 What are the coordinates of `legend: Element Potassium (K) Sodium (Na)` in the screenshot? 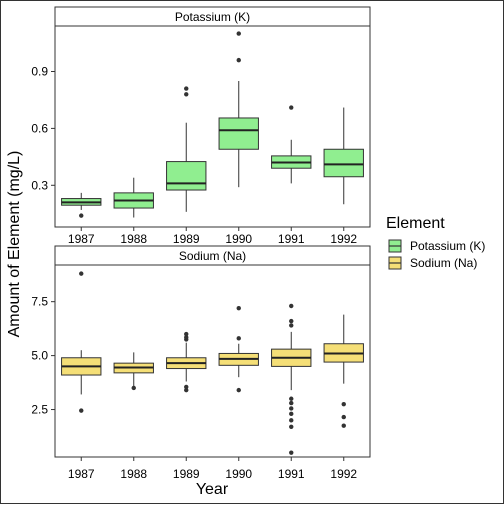 It's located at (435, 242).